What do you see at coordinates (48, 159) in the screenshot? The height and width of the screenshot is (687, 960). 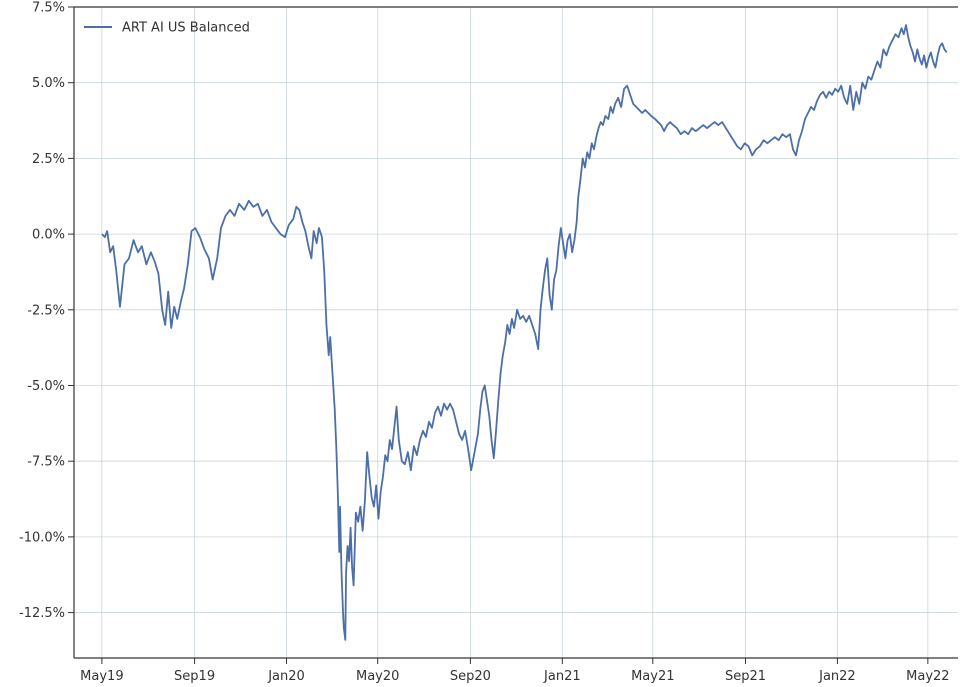 I see `y-tick-label: 2.5%` at bounding box center [48, 159].